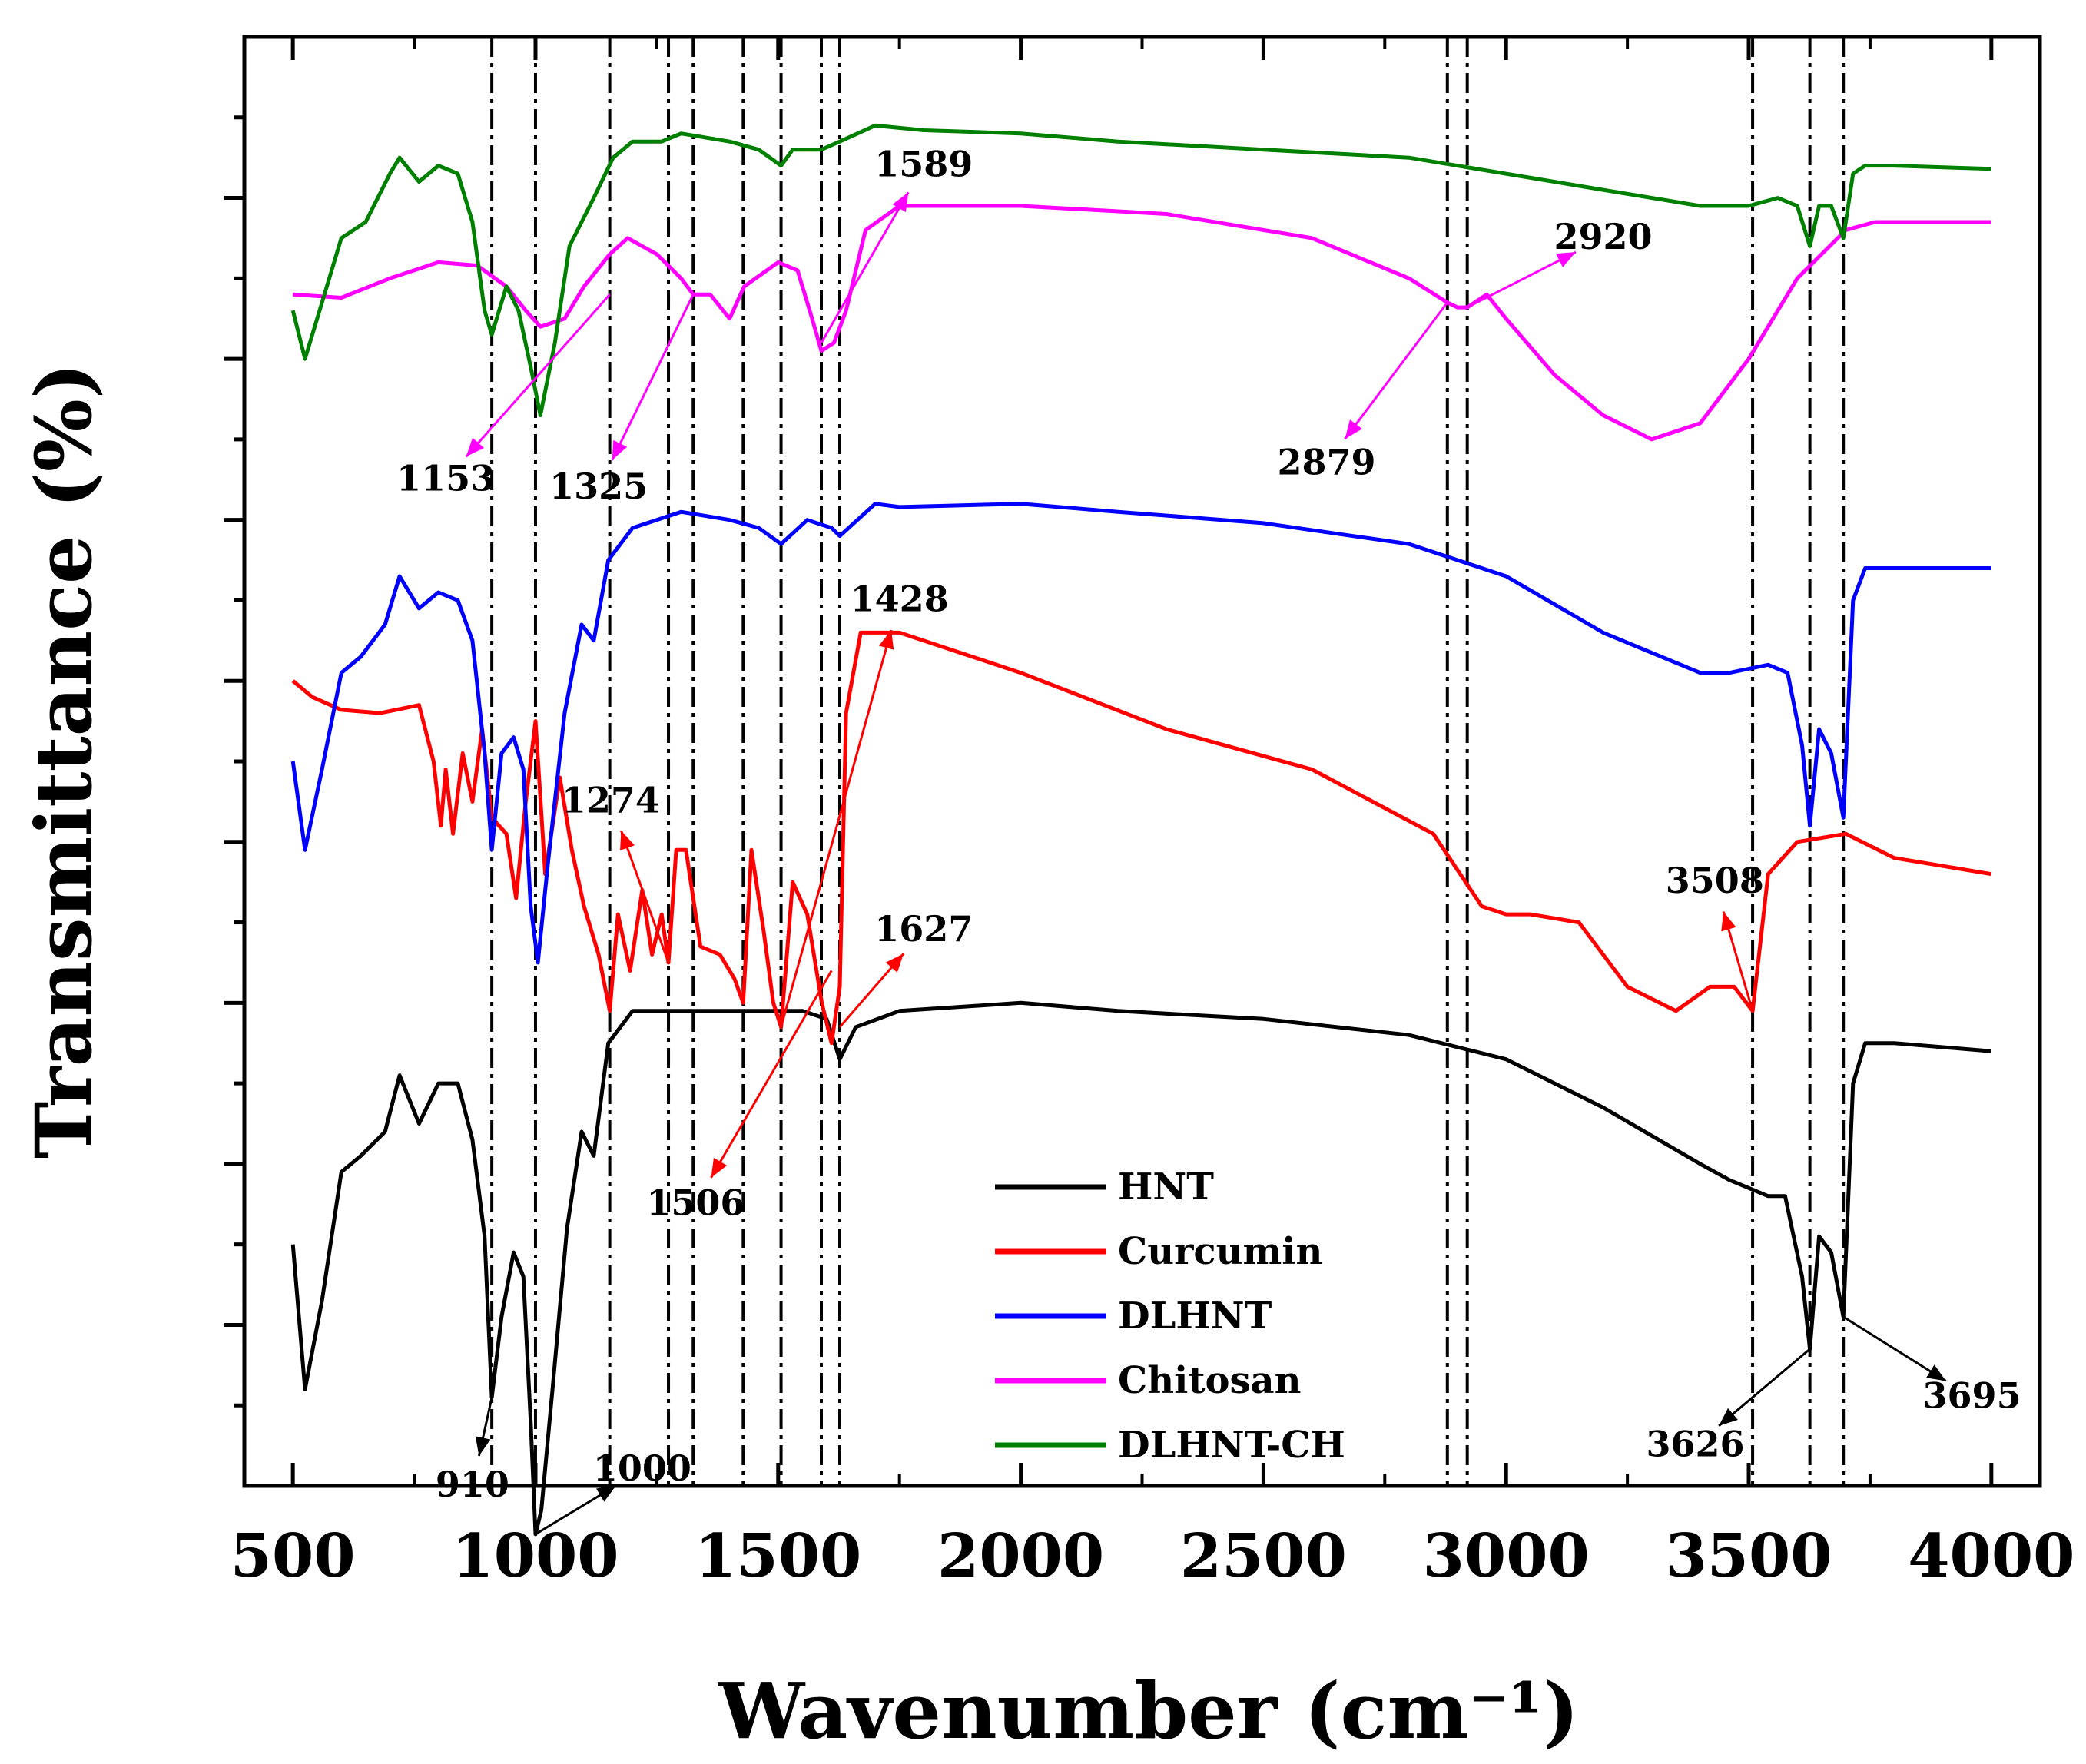 The image size is (2086, 1764). Describe the element at coordinates (1020, 1556) in the screenshot. I see `x-tick-label: 2000` at that location.